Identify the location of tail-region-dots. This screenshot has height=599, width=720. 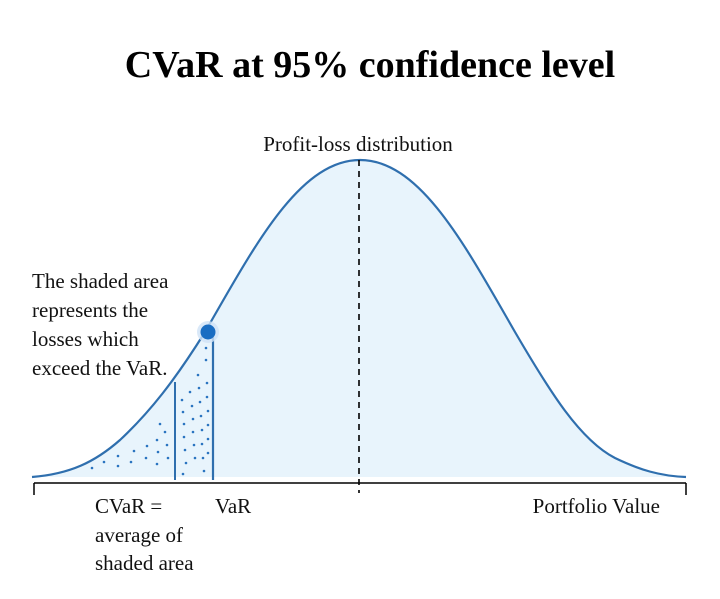
(150, 411).